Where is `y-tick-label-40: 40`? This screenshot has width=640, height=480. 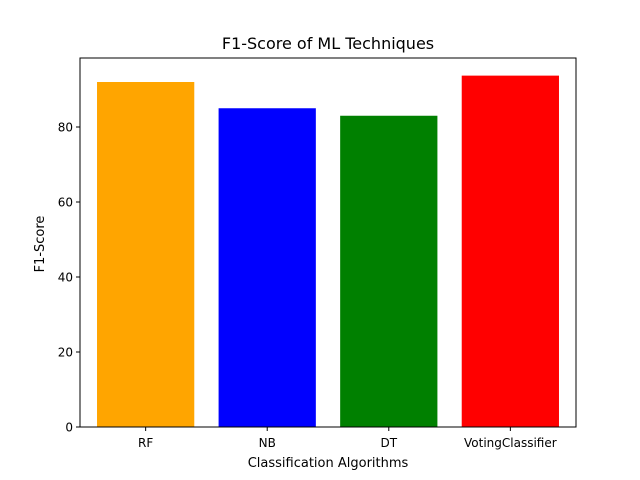 y-tick-label-40: 40 is located at coordinates (65, 278).